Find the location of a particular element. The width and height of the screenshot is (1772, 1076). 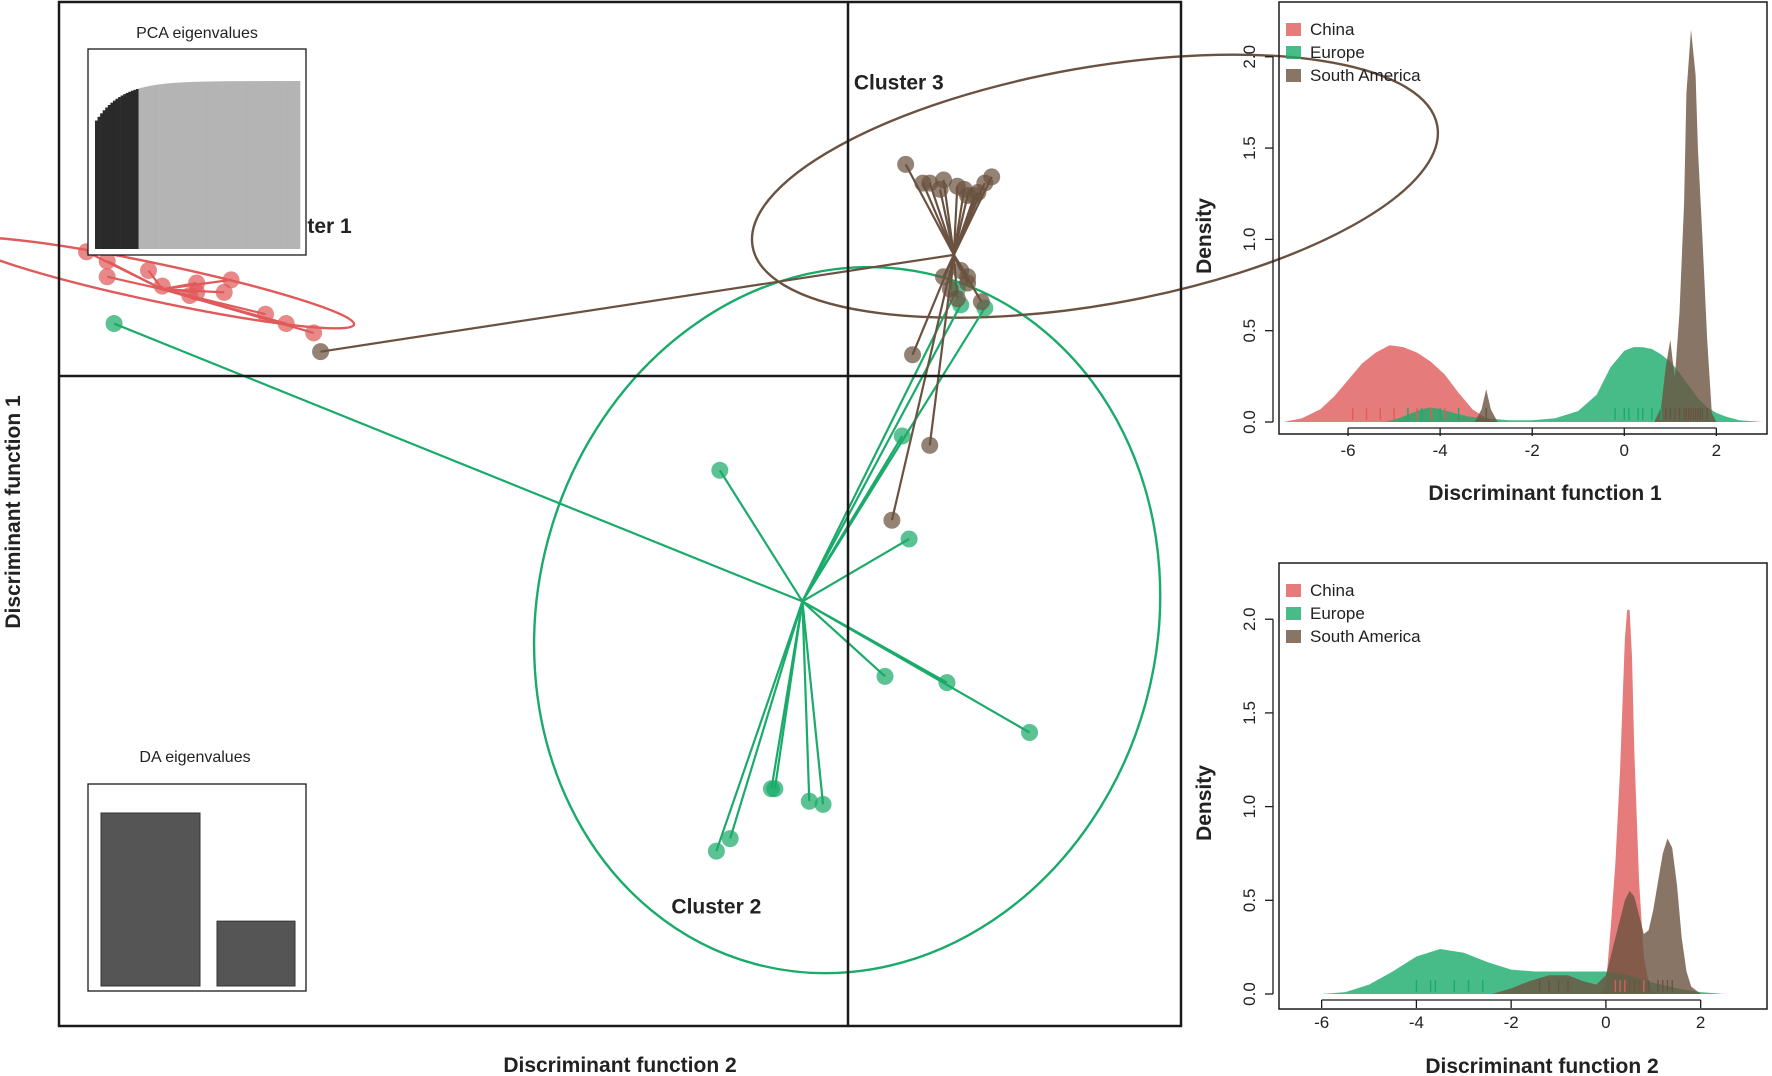

density-df1-y-tick-label-2: 0.5 is located at coordinates (1249, 331).